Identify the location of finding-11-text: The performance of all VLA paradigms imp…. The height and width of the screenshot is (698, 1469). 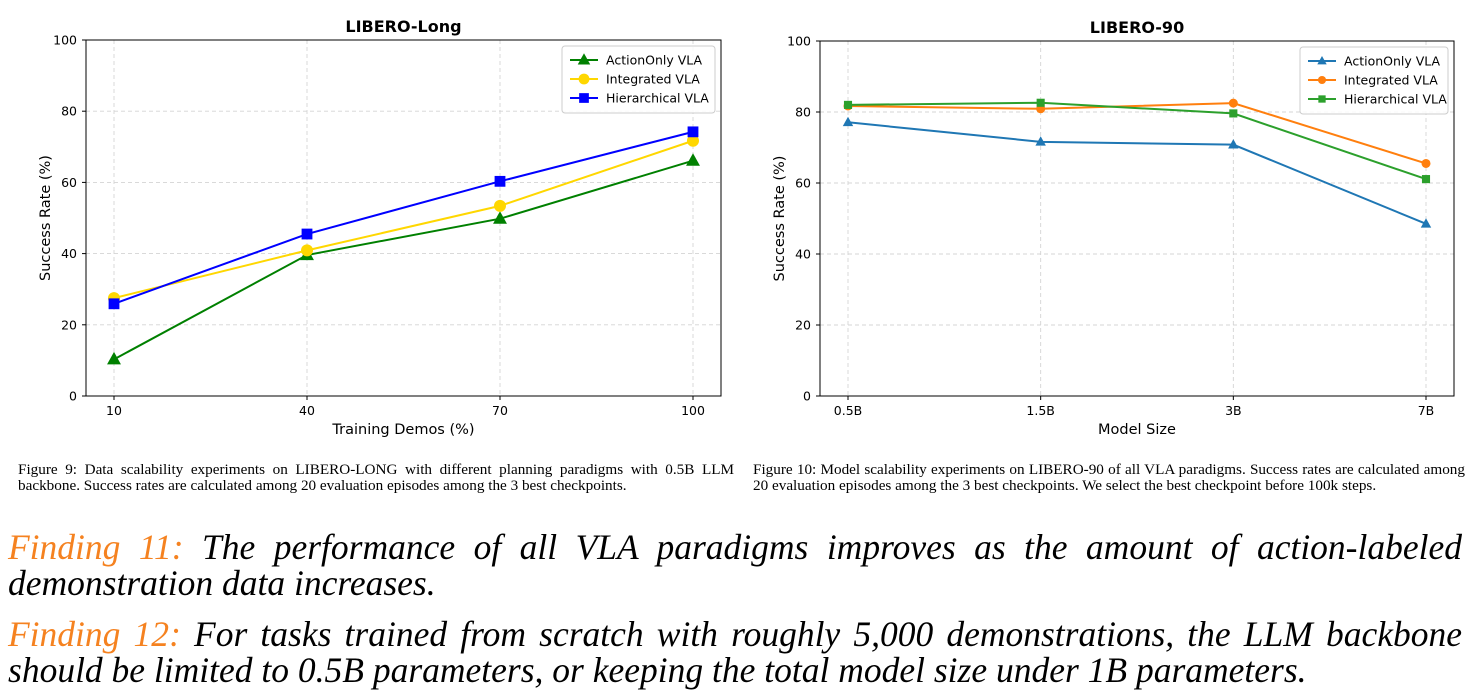
(735, 565).